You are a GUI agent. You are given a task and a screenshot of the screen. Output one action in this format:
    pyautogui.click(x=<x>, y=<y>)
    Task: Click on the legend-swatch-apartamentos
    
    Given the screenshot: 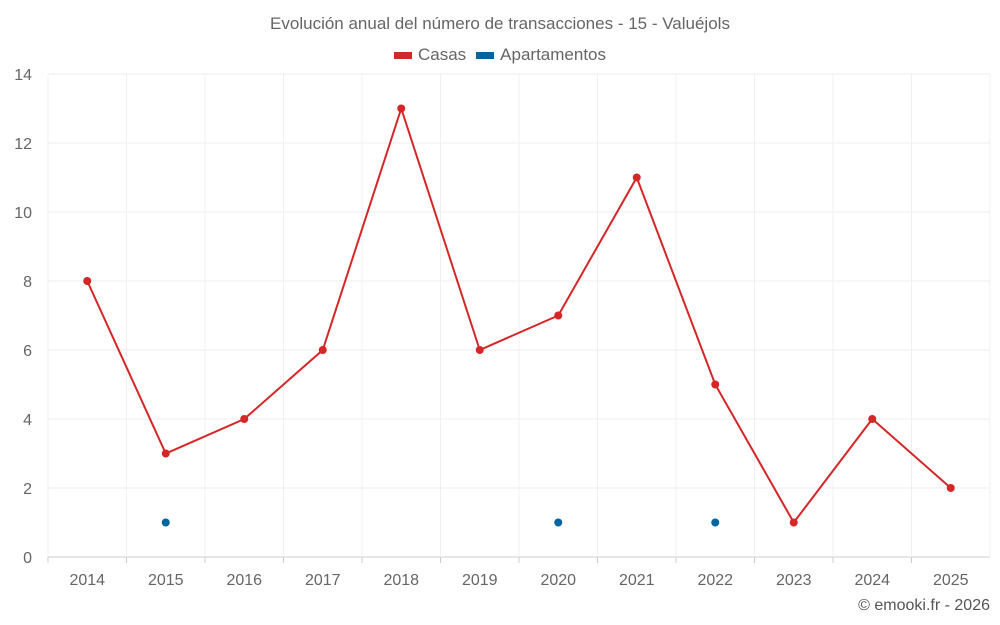 What is the action you would take?
    pyautogui.click(x=485, y=55)
    